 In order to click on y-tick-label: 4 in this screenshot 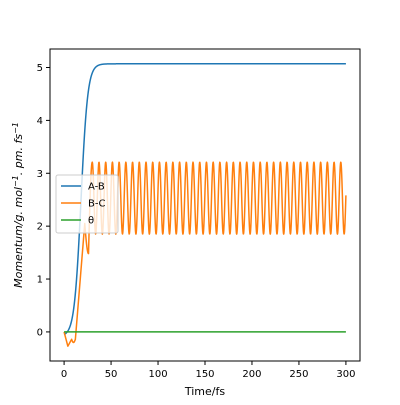, I will do `click(40, 121)`.